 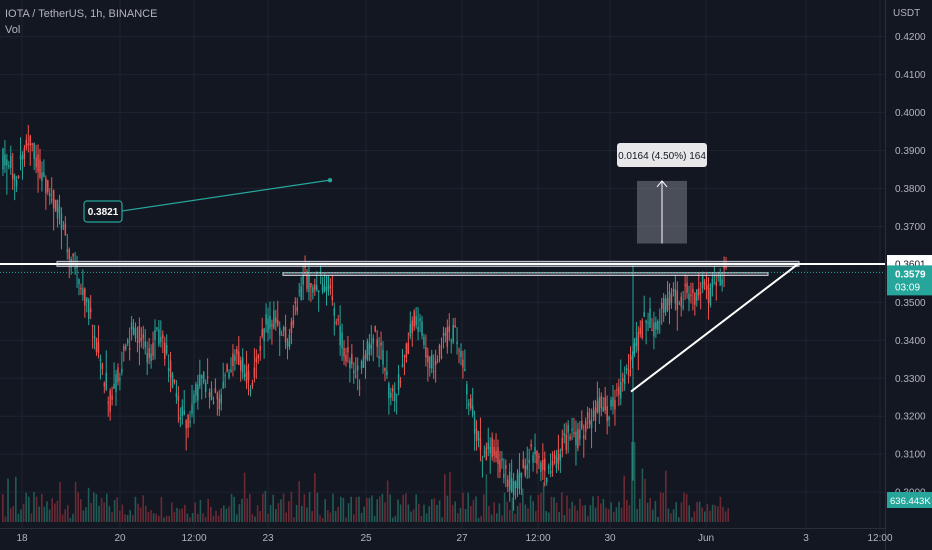 I want to click on callout-anchor-point, so click(x=330, y=180).